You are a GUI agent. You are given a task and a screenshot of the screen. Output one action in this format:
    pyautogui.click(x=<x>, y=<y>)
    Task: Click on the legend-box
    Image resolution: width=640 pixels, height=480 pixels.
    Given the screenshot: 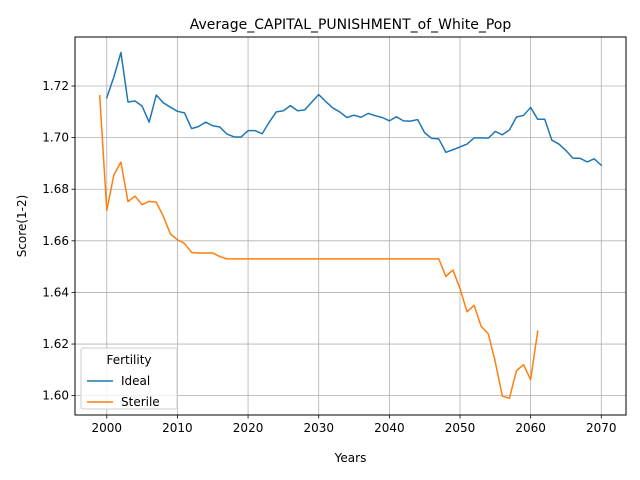 What is the action you would take?
    pyautogui.click(x=129, y=378)
    